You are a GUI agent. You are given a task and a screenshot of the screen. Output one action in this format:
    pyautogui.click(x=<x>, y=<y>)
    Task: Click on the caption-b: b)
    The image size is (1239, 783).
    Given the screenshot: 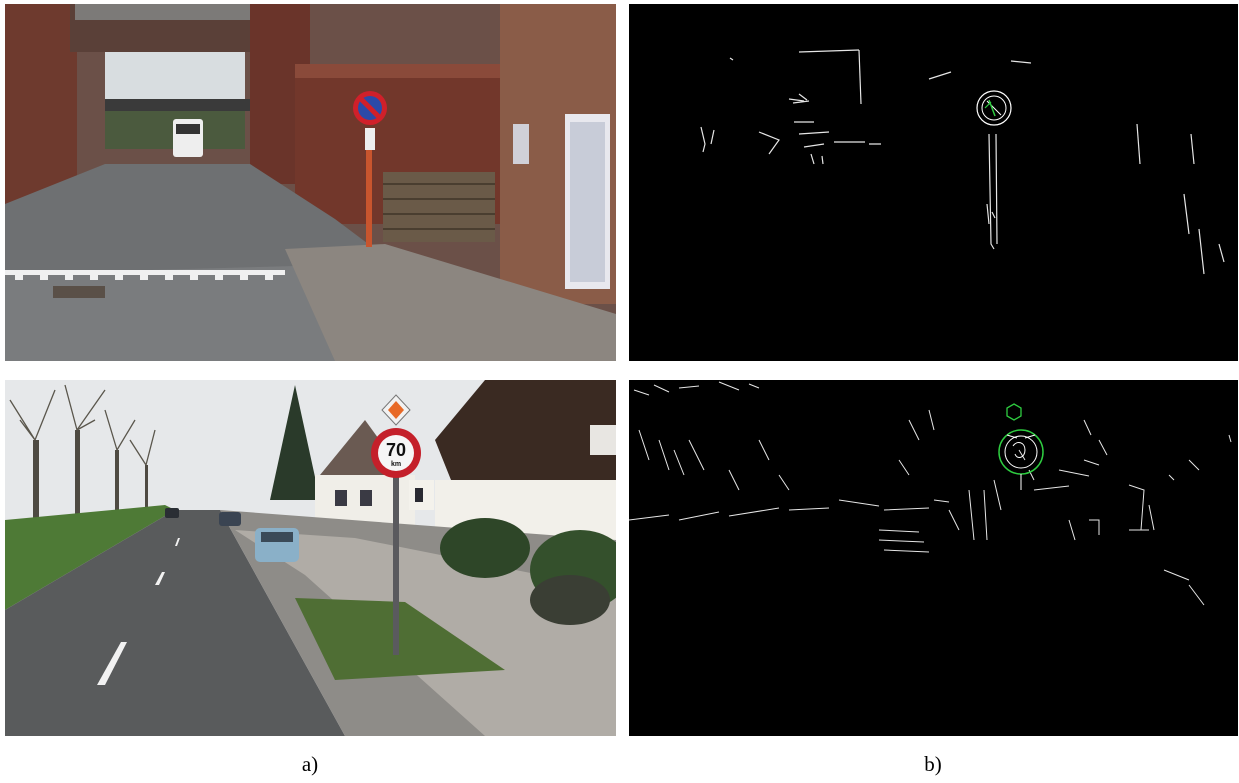 What is the action you would take?
    pyautogui.click(x=933, y=764)
    